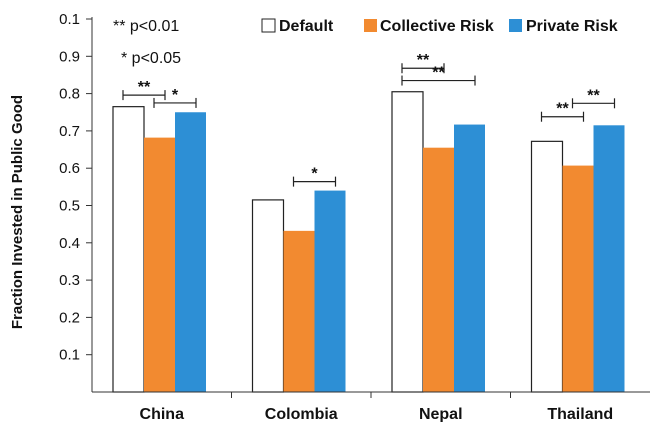 This screenshot has height=422, width=655. I want to click on y-axis: 0.1 0.2 0.3 0.4 0.5 0.6 0.7 0.8 0.9 0.1, so click(76, 201).